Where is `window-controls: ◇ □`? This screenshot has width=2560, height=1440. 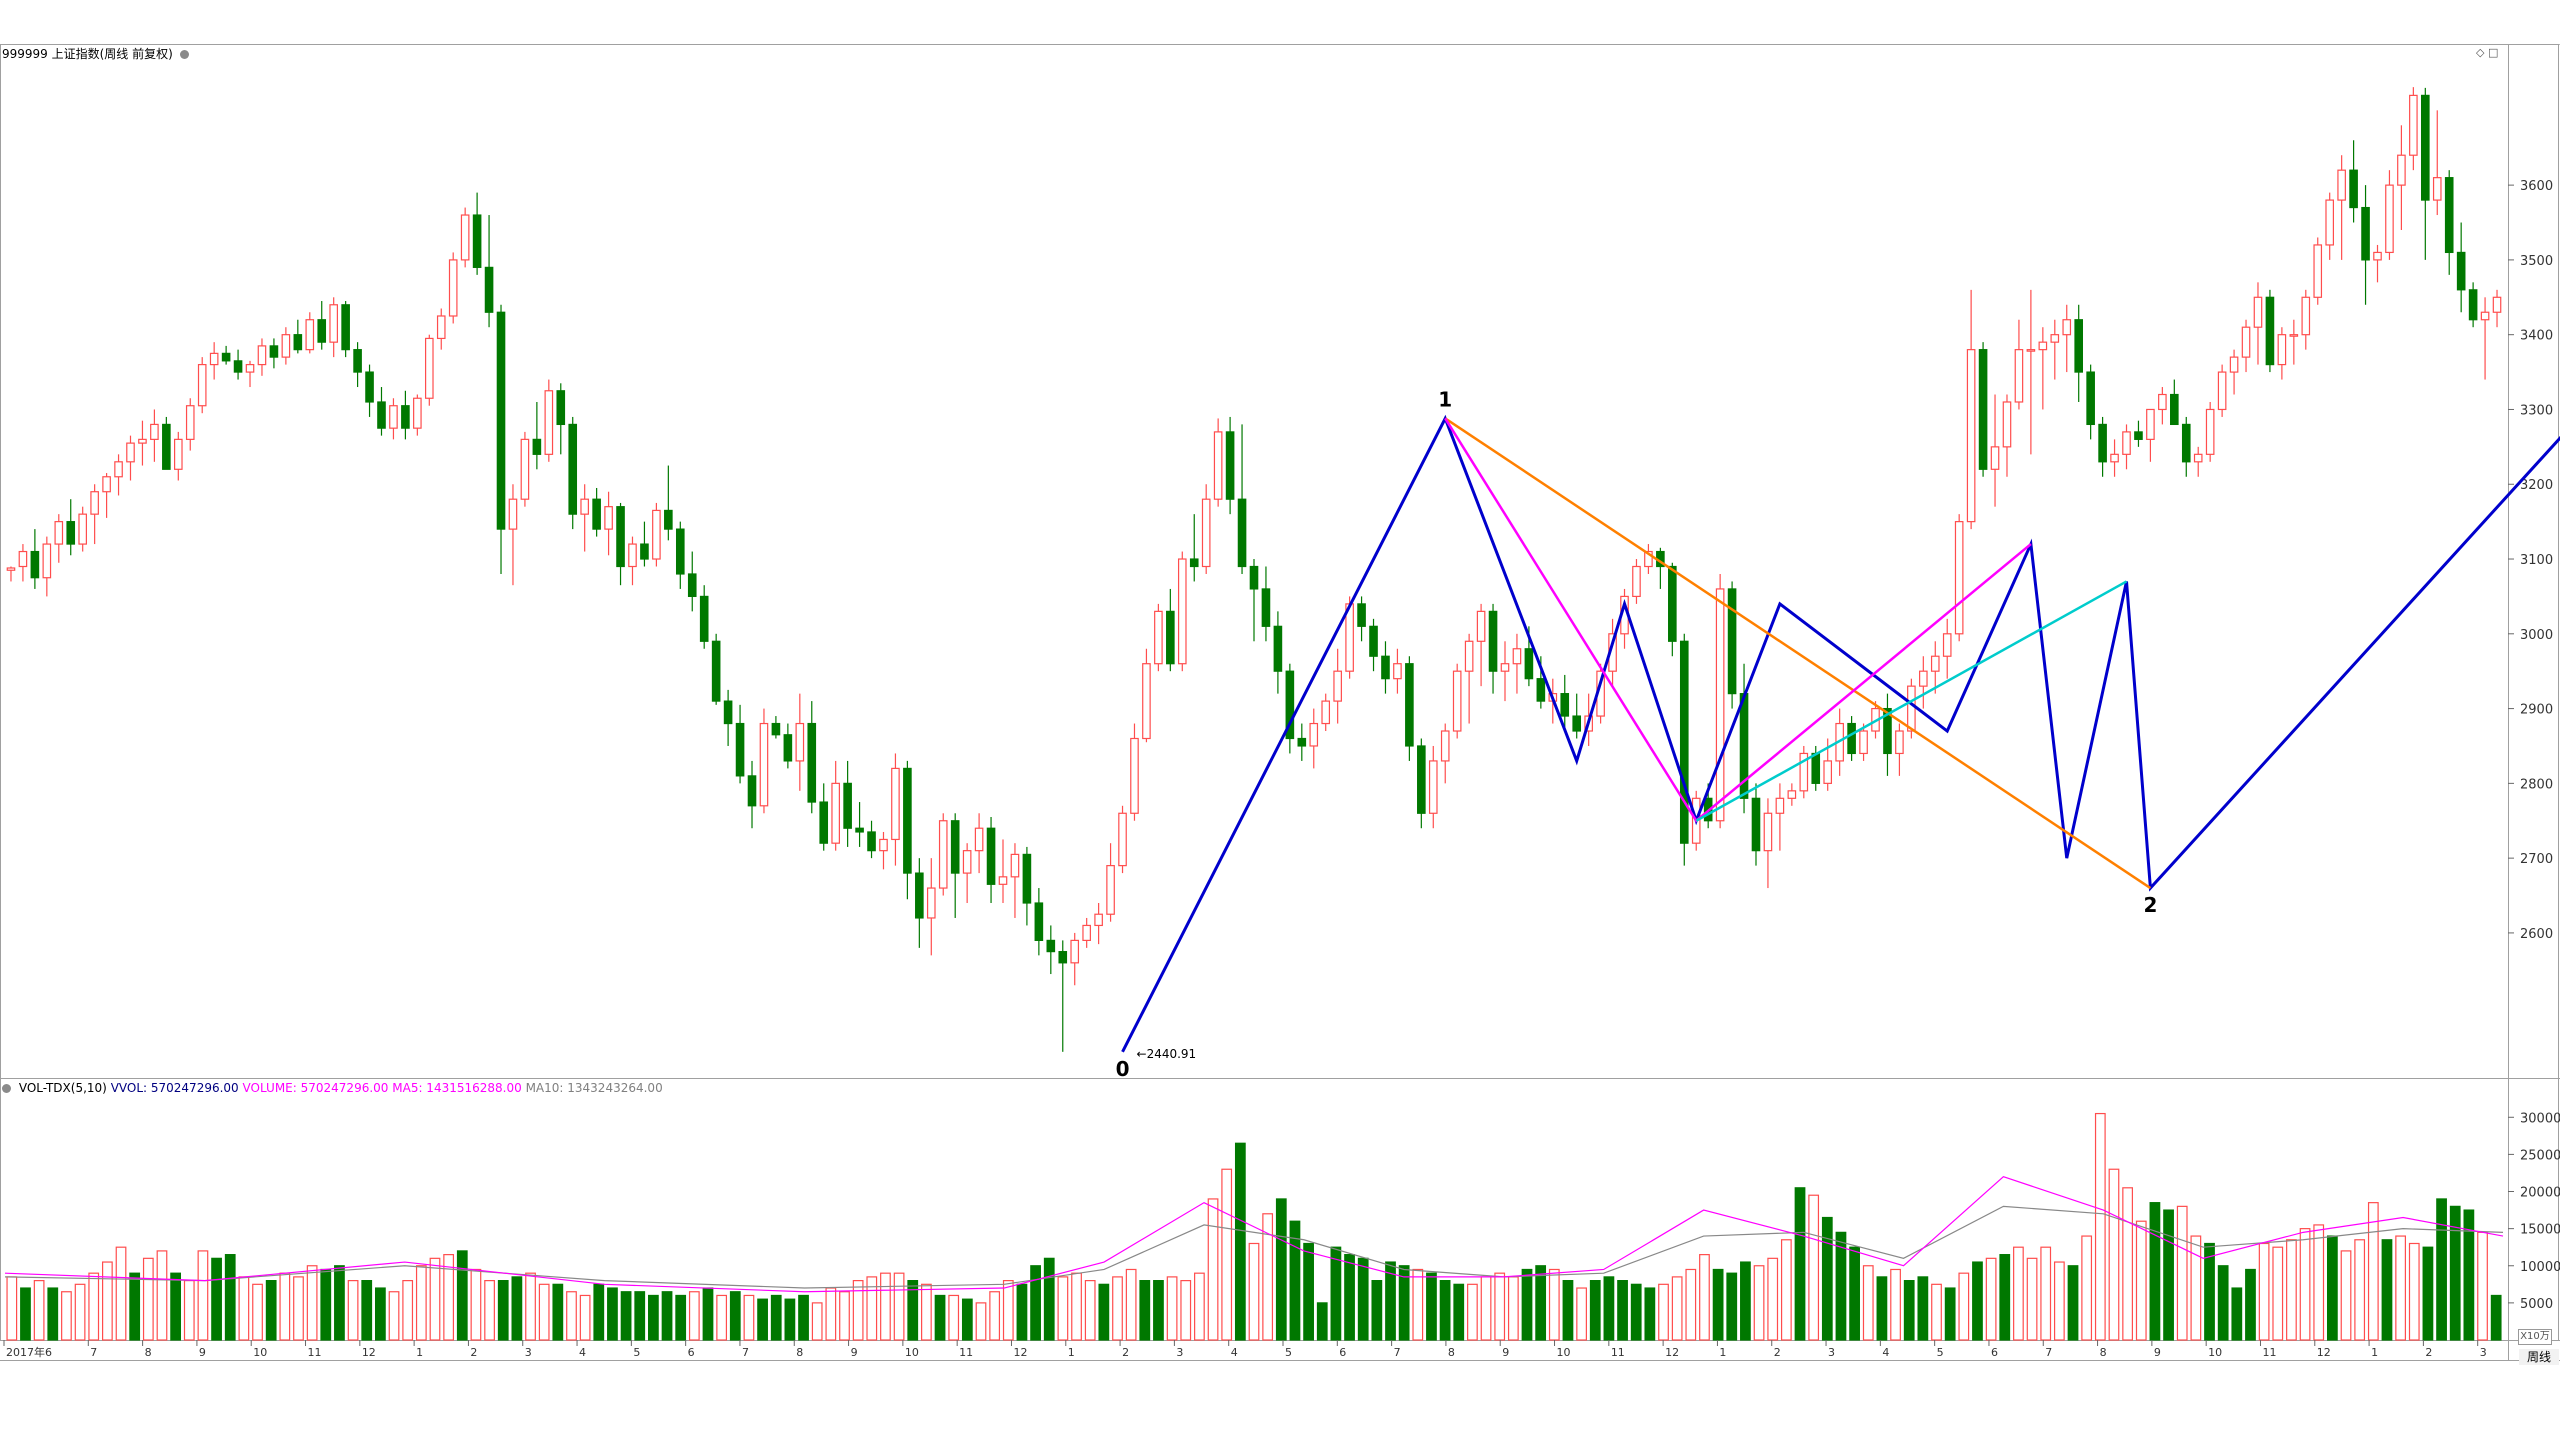
window-controls: ◇ □ is located at coordinates (2487, 52).